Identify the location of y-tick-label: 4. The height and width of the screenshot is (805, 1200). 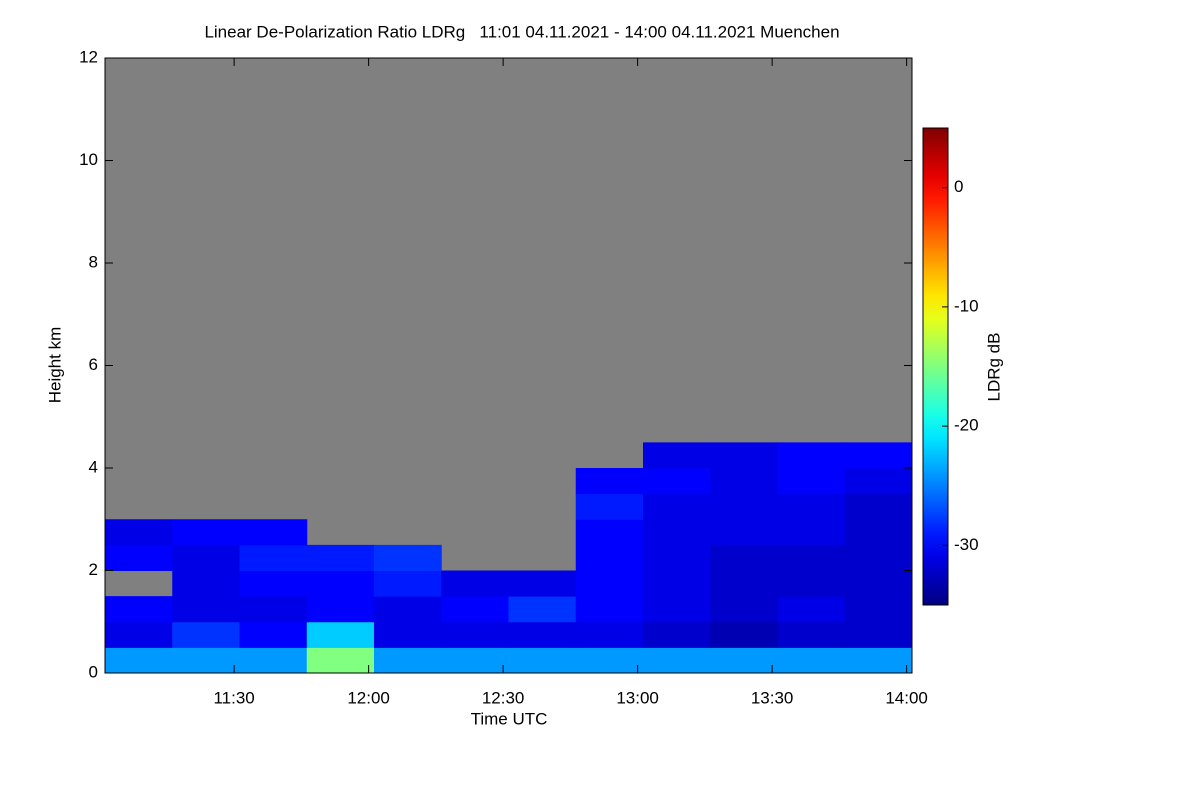
(93, 466).